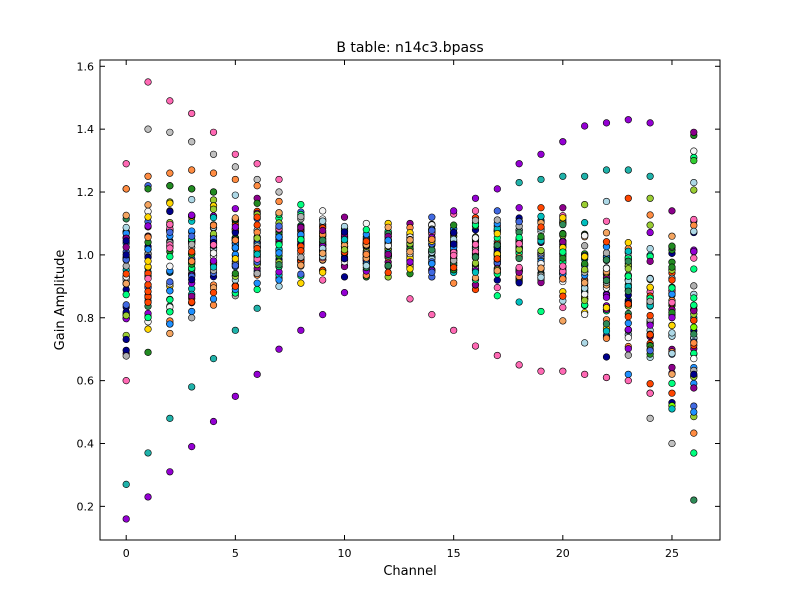 This screenshot has width=800, height=600. What do you see at coordinates (86, 443) in the screenshot?
I see `y-tick-label: 0.4` at bounding box center [86, 443].